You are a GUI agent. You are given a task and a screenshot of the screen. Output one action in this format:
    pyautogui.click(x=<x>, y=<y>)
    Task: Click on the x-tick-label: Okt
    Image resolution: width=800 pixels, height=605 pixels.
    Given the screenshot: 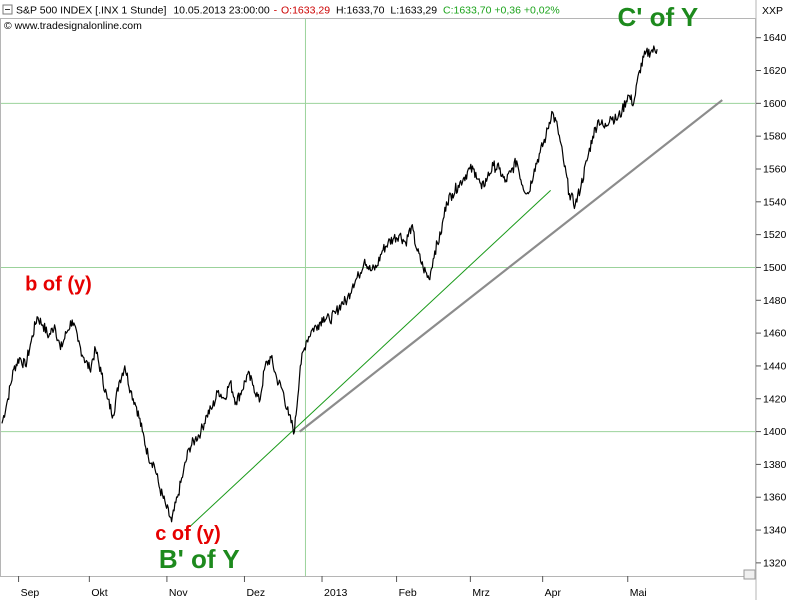 What is the action you would take?
    pyautogui.click(x=99, y=593)
    